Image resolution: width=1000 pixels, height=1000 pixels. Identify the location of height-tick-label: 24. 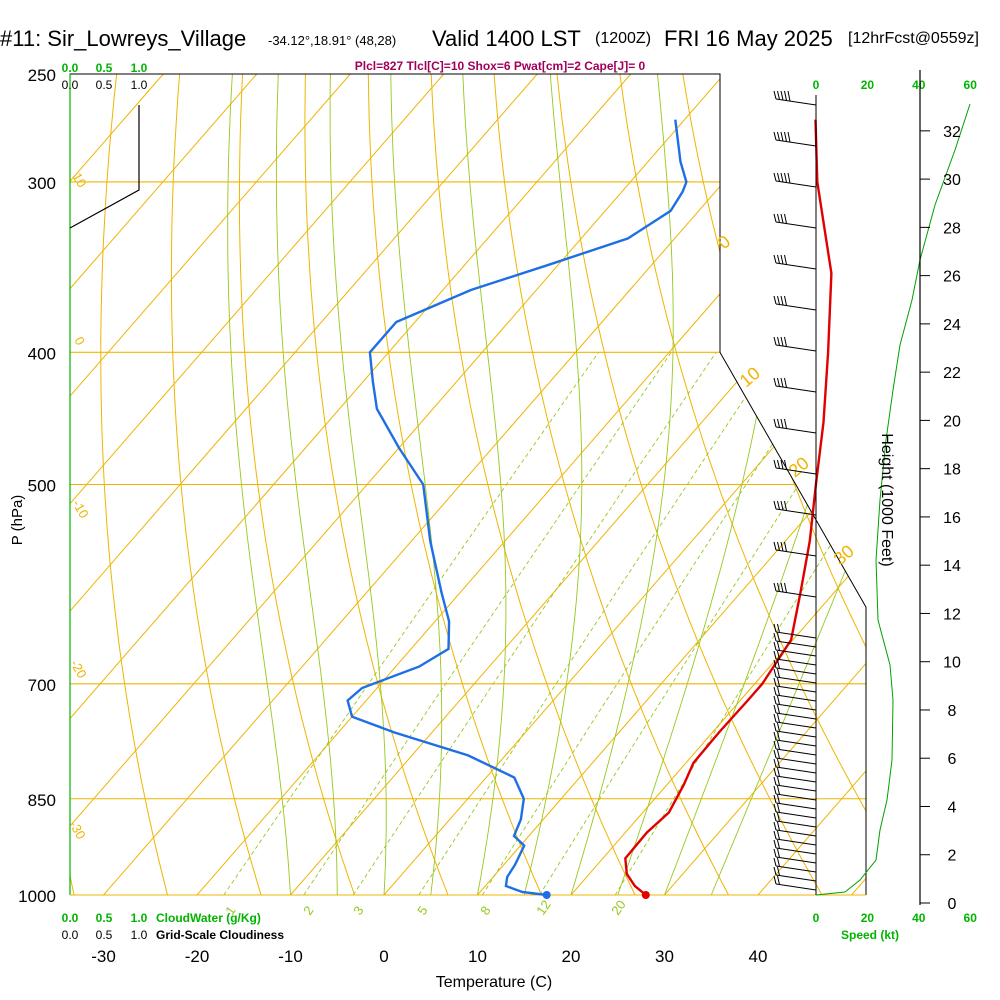
(952, 325).